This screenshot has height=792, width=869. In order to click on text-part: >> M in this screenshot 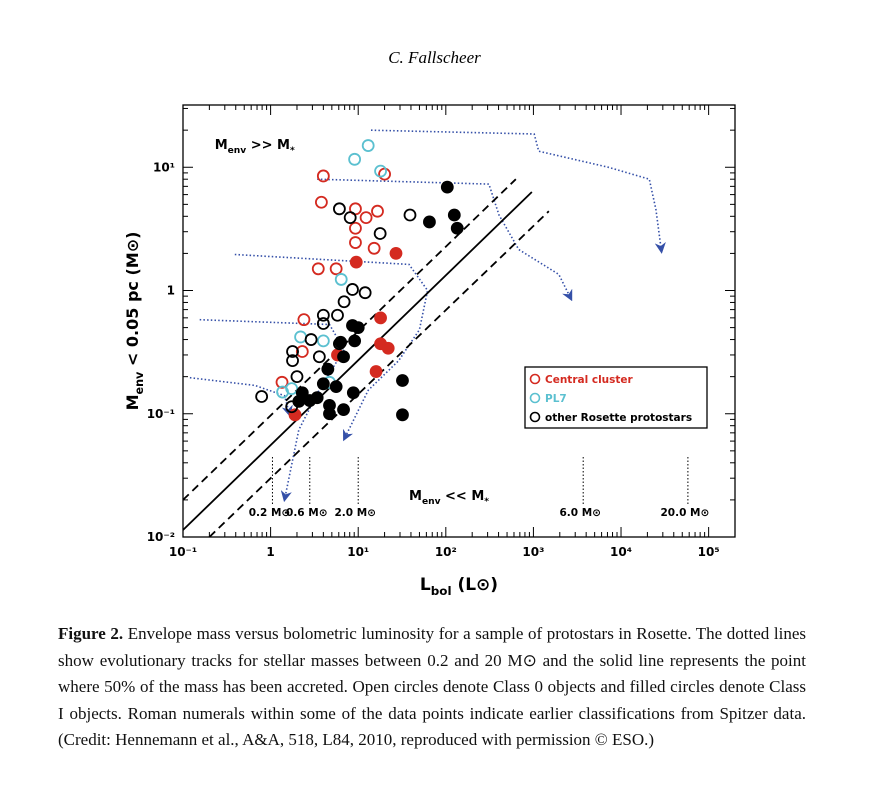, I will do `click(268, 145)`.